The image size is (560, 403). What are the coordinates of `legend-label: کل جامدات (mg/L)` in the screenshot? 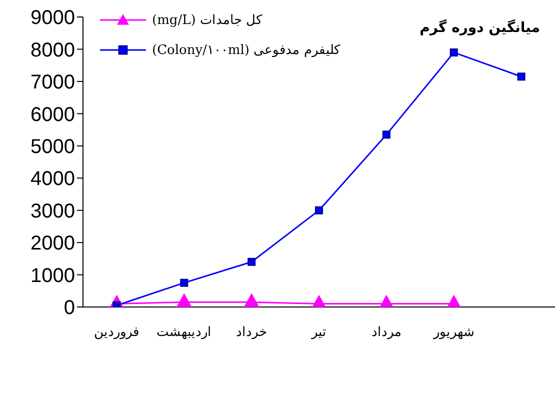 It's located at (207, 20).